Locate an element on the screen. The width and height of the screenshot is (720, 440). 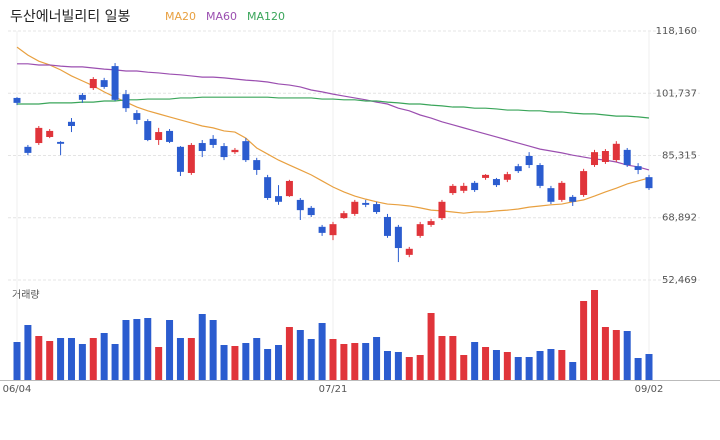
x-tick-label: 07/21 is located at coordinates (333, 389).